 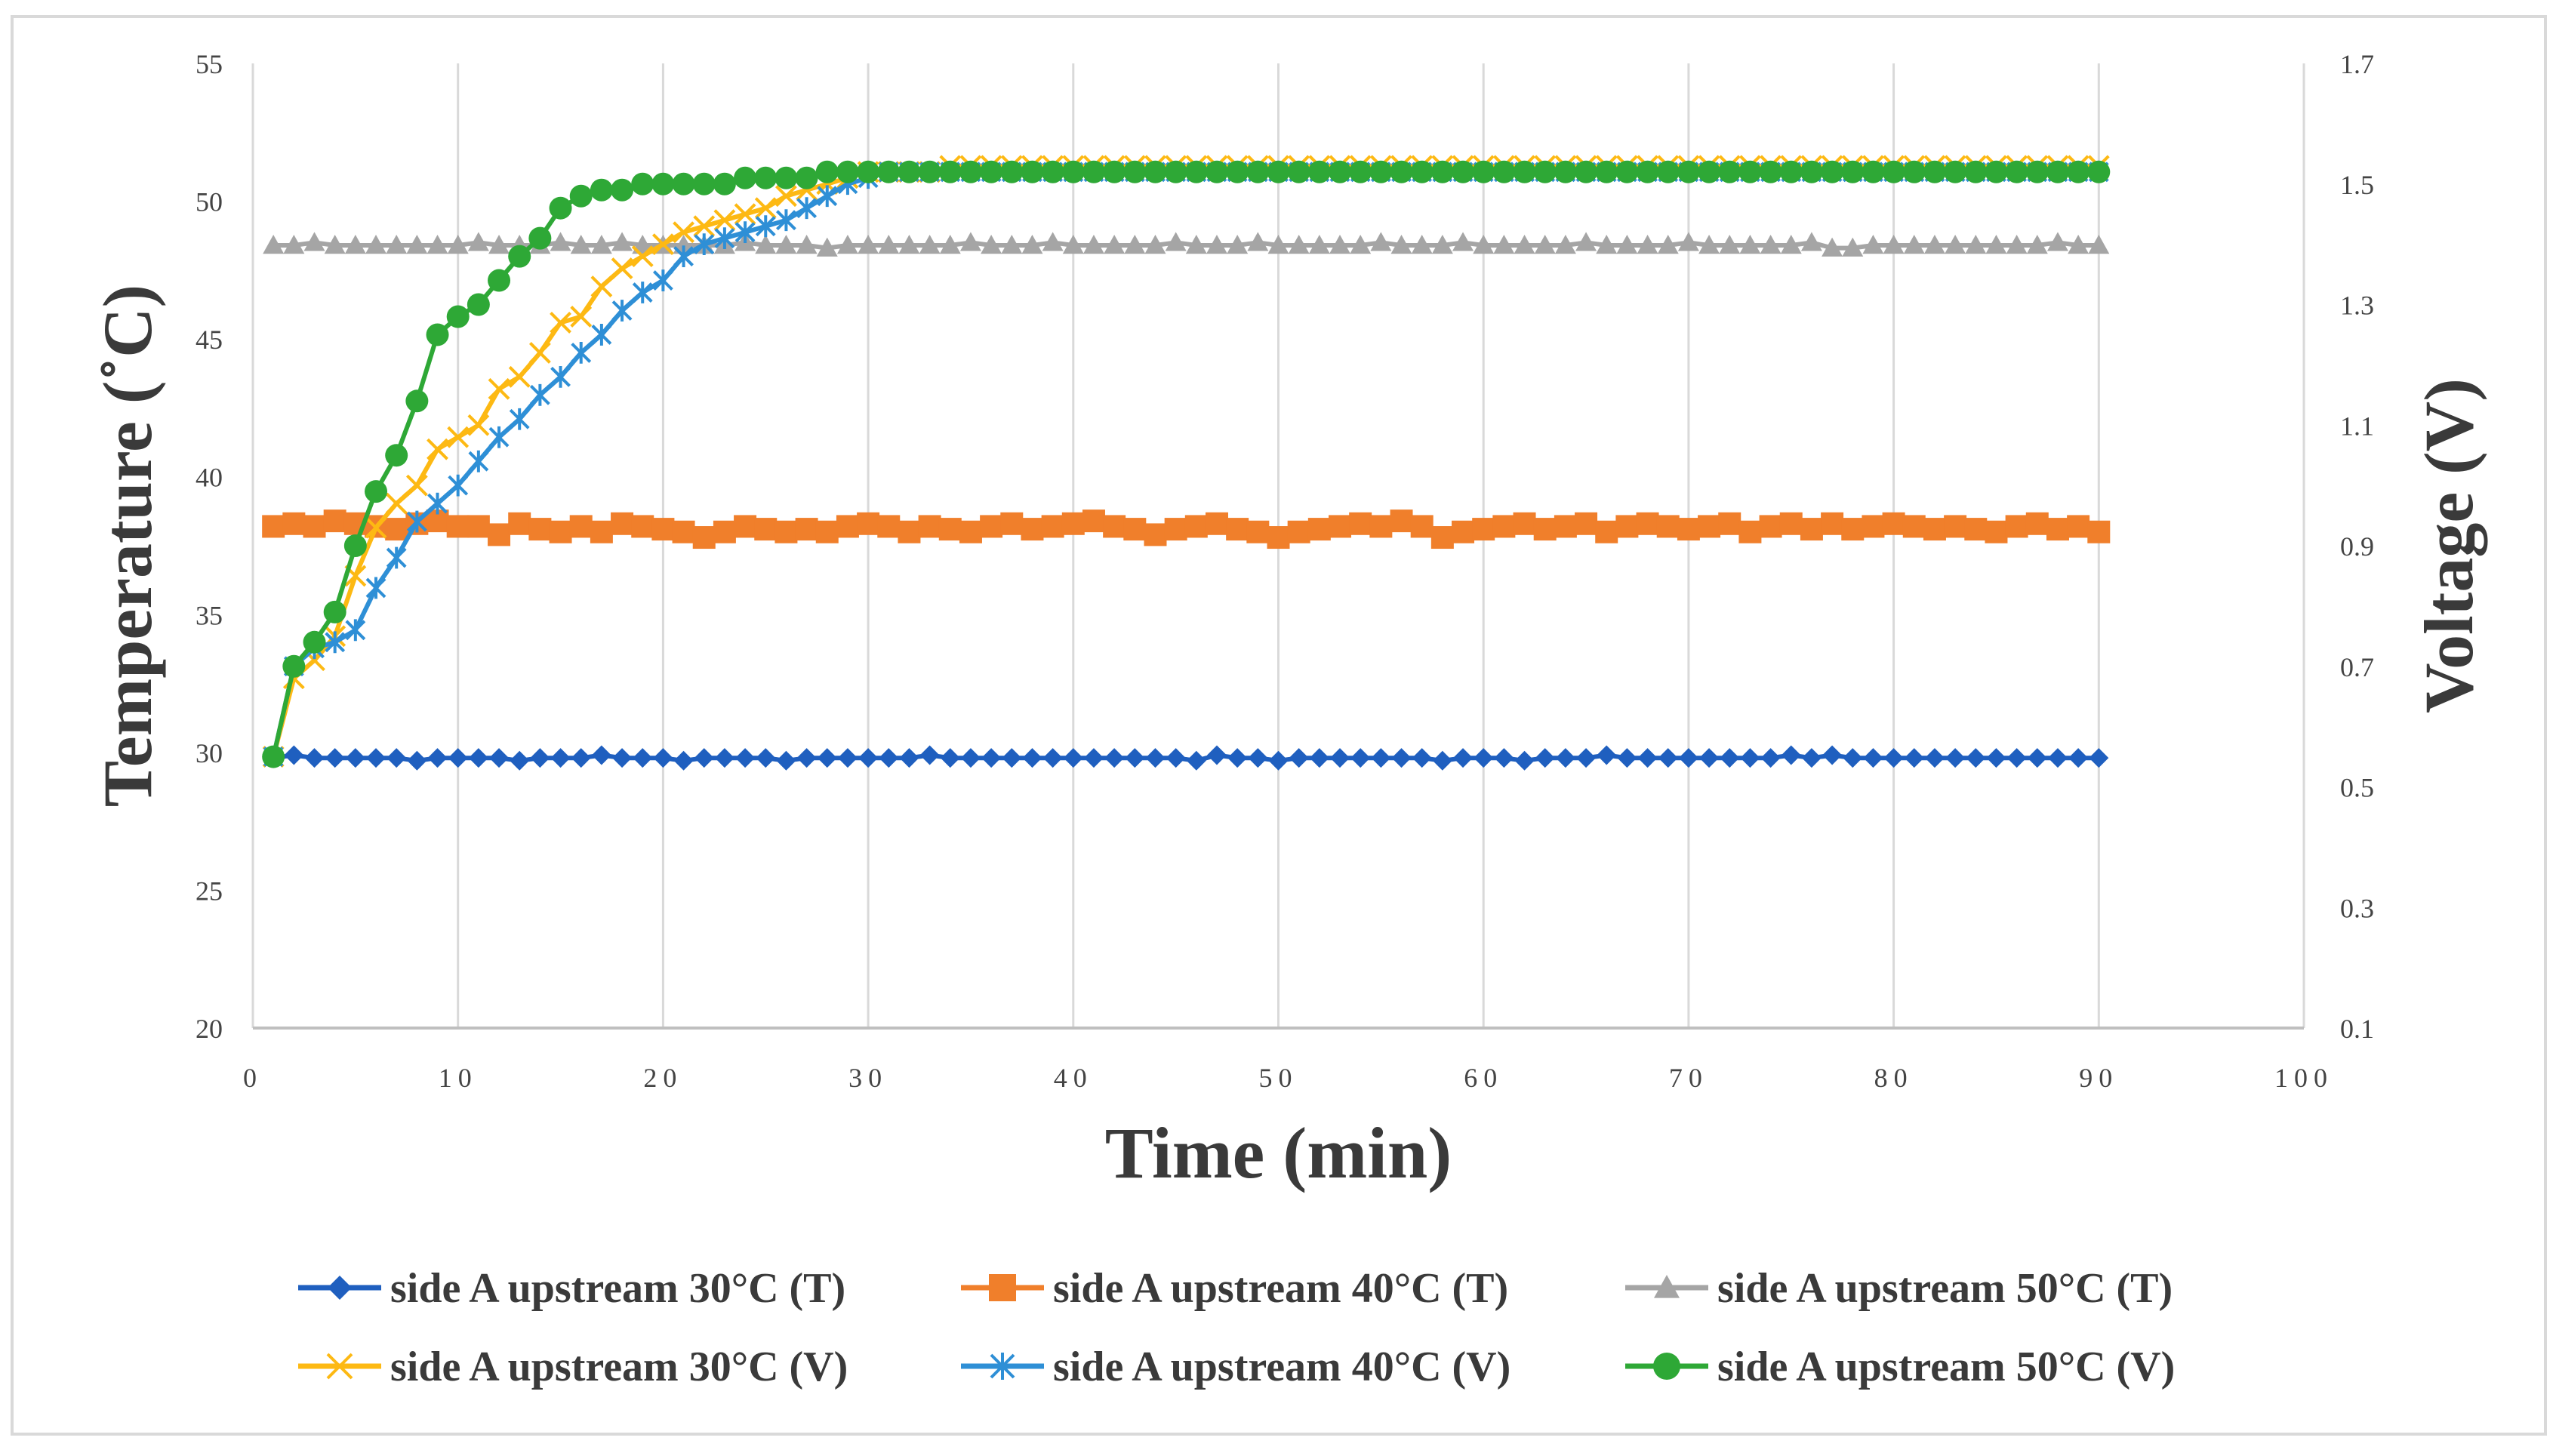 What do you see at coordinates (1894, 1078) in the screenshot?
I see `x-tick-label: 80` at bounding box center [1894, 1078].